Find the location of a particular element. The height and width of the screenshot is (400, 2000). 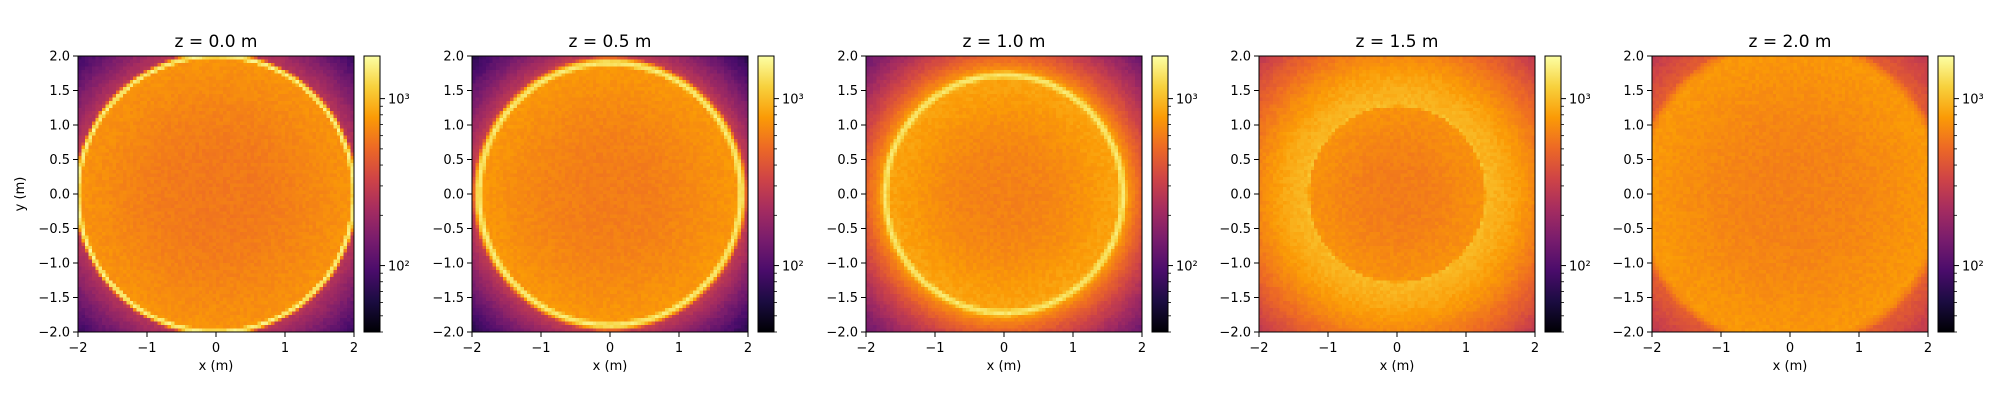

chart-title: z = 1.0 m is located at coordinates (1004, 42).